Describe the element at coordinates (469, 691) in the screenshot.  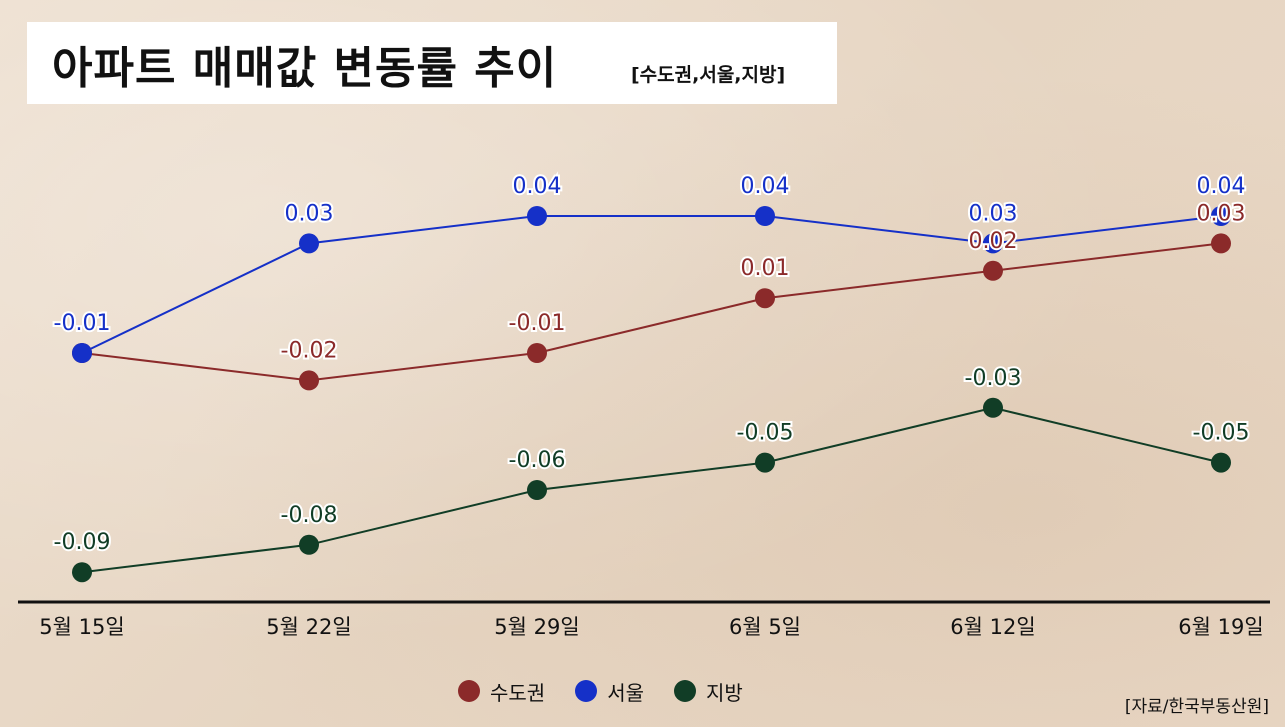
I see `legend-swatch-metro` at that location.